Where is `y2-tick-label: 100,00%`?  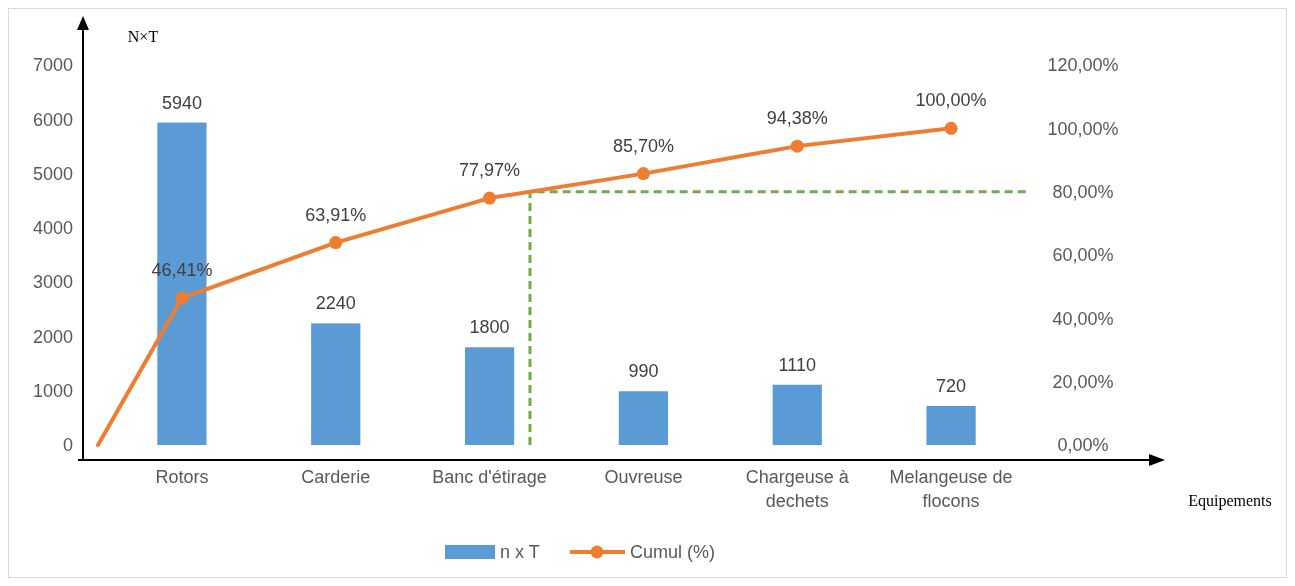
y2-tick-label: 100,00% is located at coordinates (1083, 128).